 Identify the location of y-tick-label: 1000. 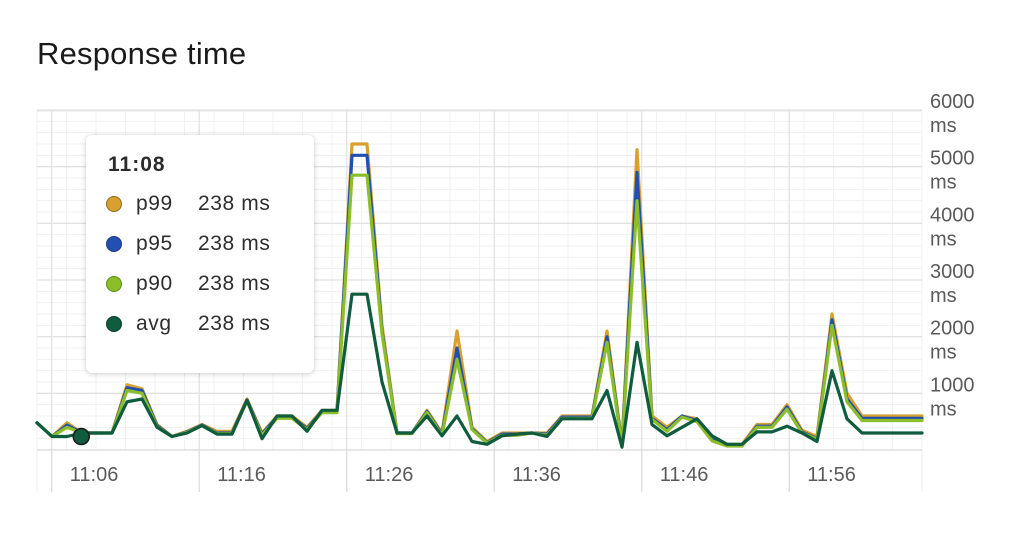
(952, 385).